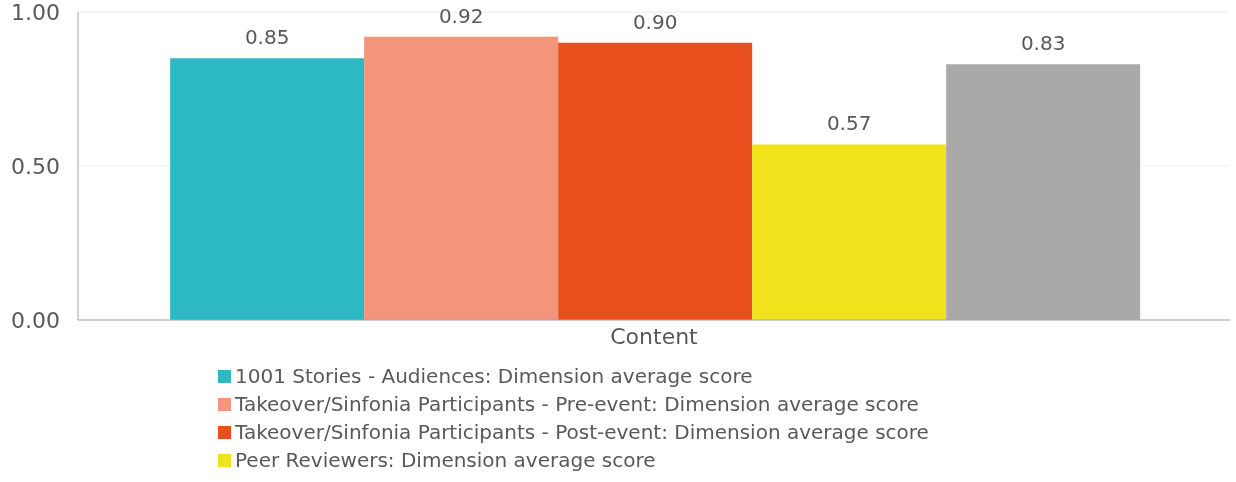 Image resolution: width=1236 pixels, height=482 pixels. I want to click on data-label: 0.90, so click(655, 21).